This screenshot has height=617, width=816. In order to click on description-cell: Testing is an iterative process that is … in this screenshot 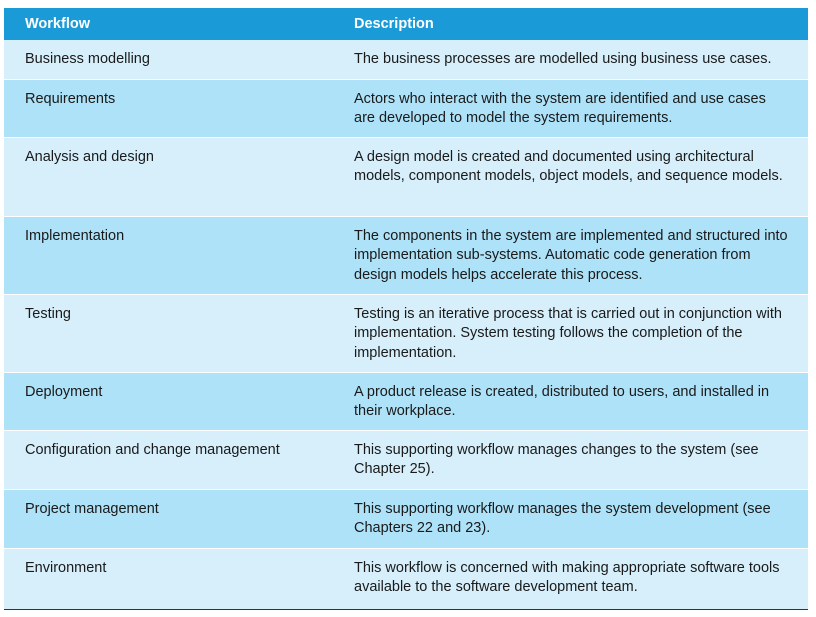, I will do `click(568, 333)`.